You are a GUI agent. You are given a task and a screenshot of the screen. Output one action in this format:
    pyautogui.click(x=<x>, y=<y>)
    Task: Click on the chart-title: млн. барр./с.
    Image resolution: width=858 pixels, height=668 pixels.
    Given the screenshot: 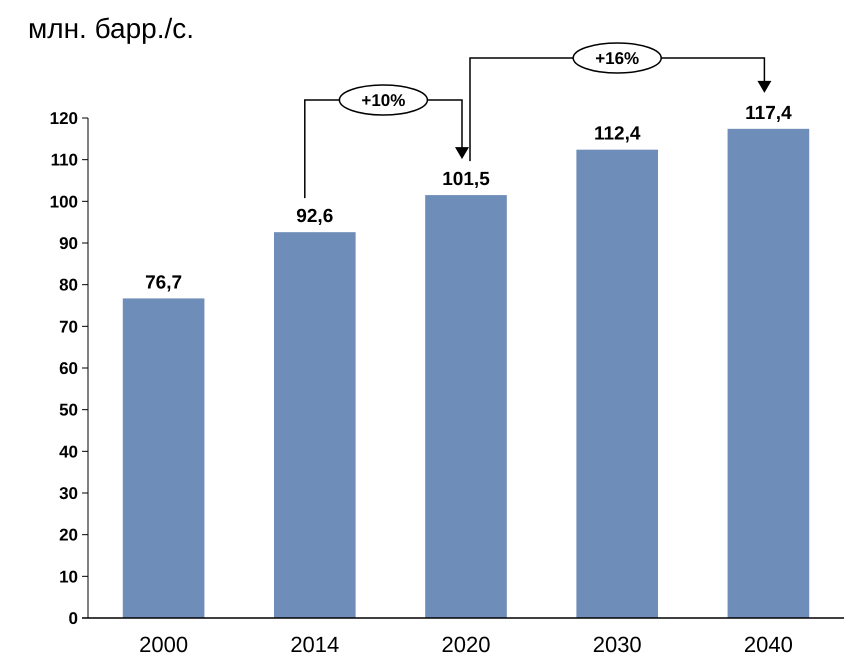 What is the action you would take?
    pyautogui.click(x=111, y=28)
    